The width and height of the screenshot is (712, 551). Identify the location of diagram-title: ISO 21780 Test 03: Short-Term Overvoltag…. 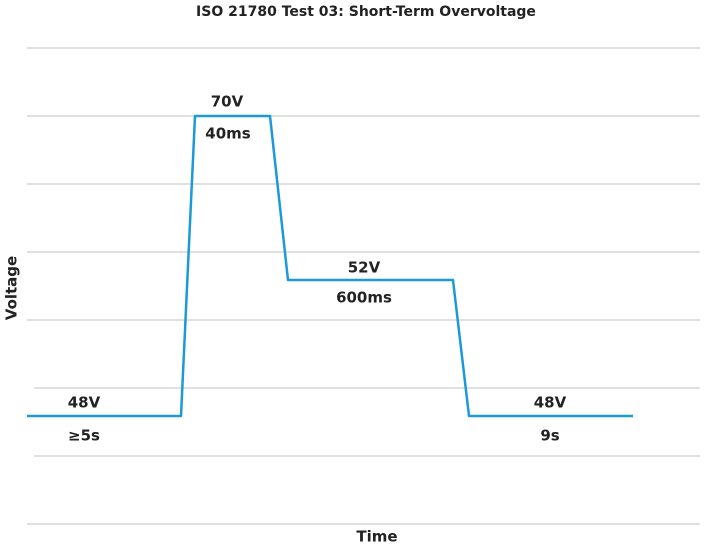
(366, 12).